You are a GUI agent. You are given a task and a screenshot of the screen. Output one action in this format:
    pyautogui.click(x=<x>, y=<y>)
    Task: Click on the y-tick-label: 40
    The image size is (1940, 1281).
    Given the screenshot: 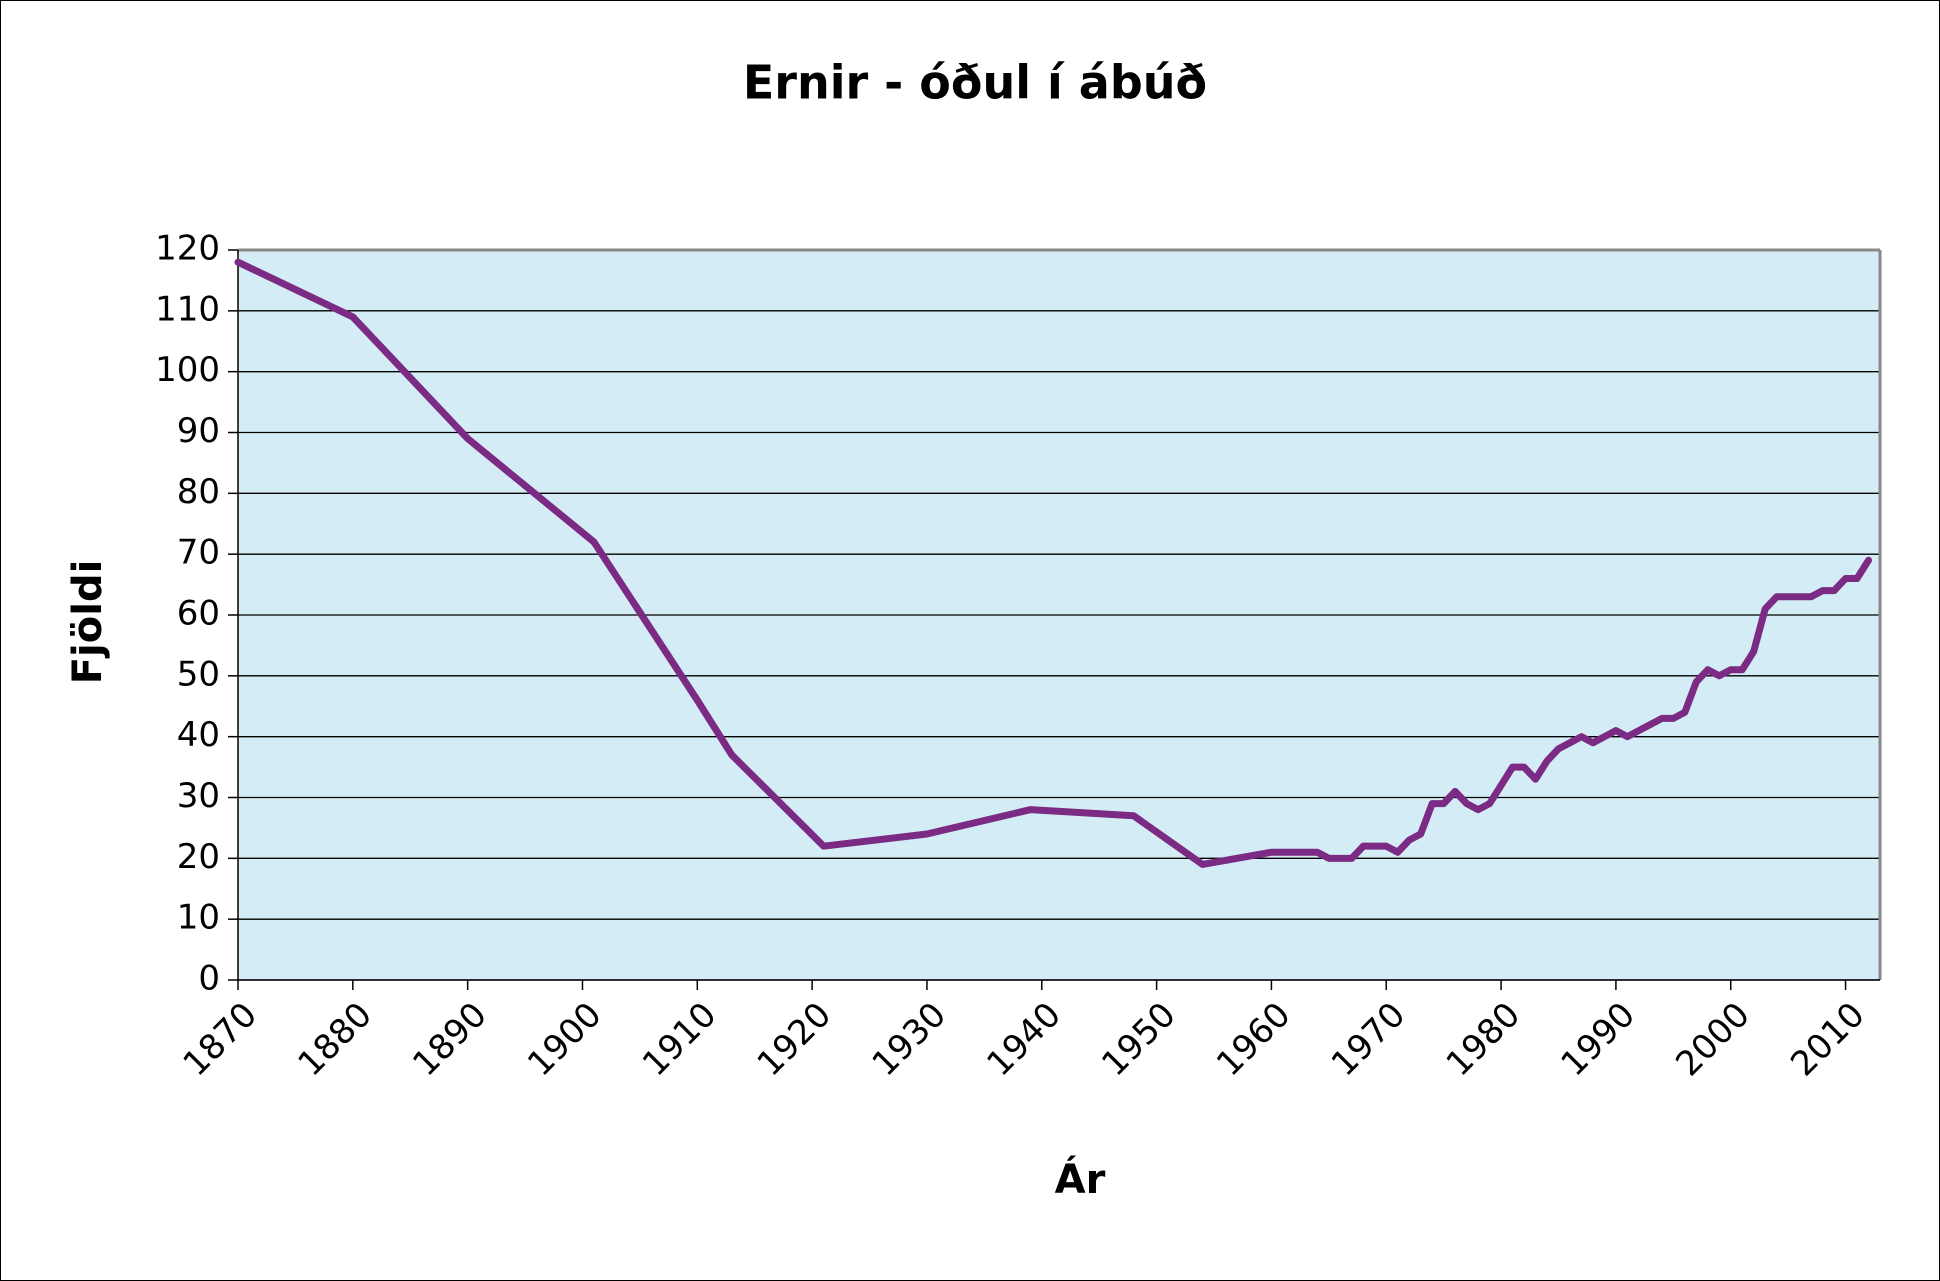 What is the action you would take?
    pyautogui.click(x=198, y=735)
    